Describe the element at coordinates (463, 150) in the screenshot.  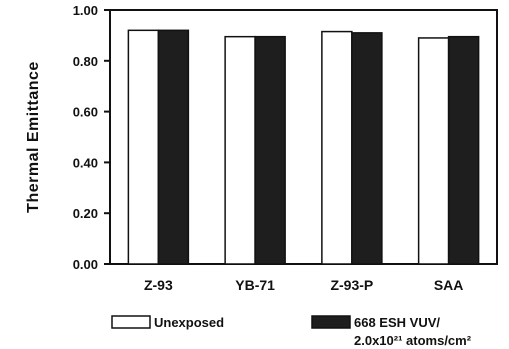
I see `bar-saa-exposed` at that location.